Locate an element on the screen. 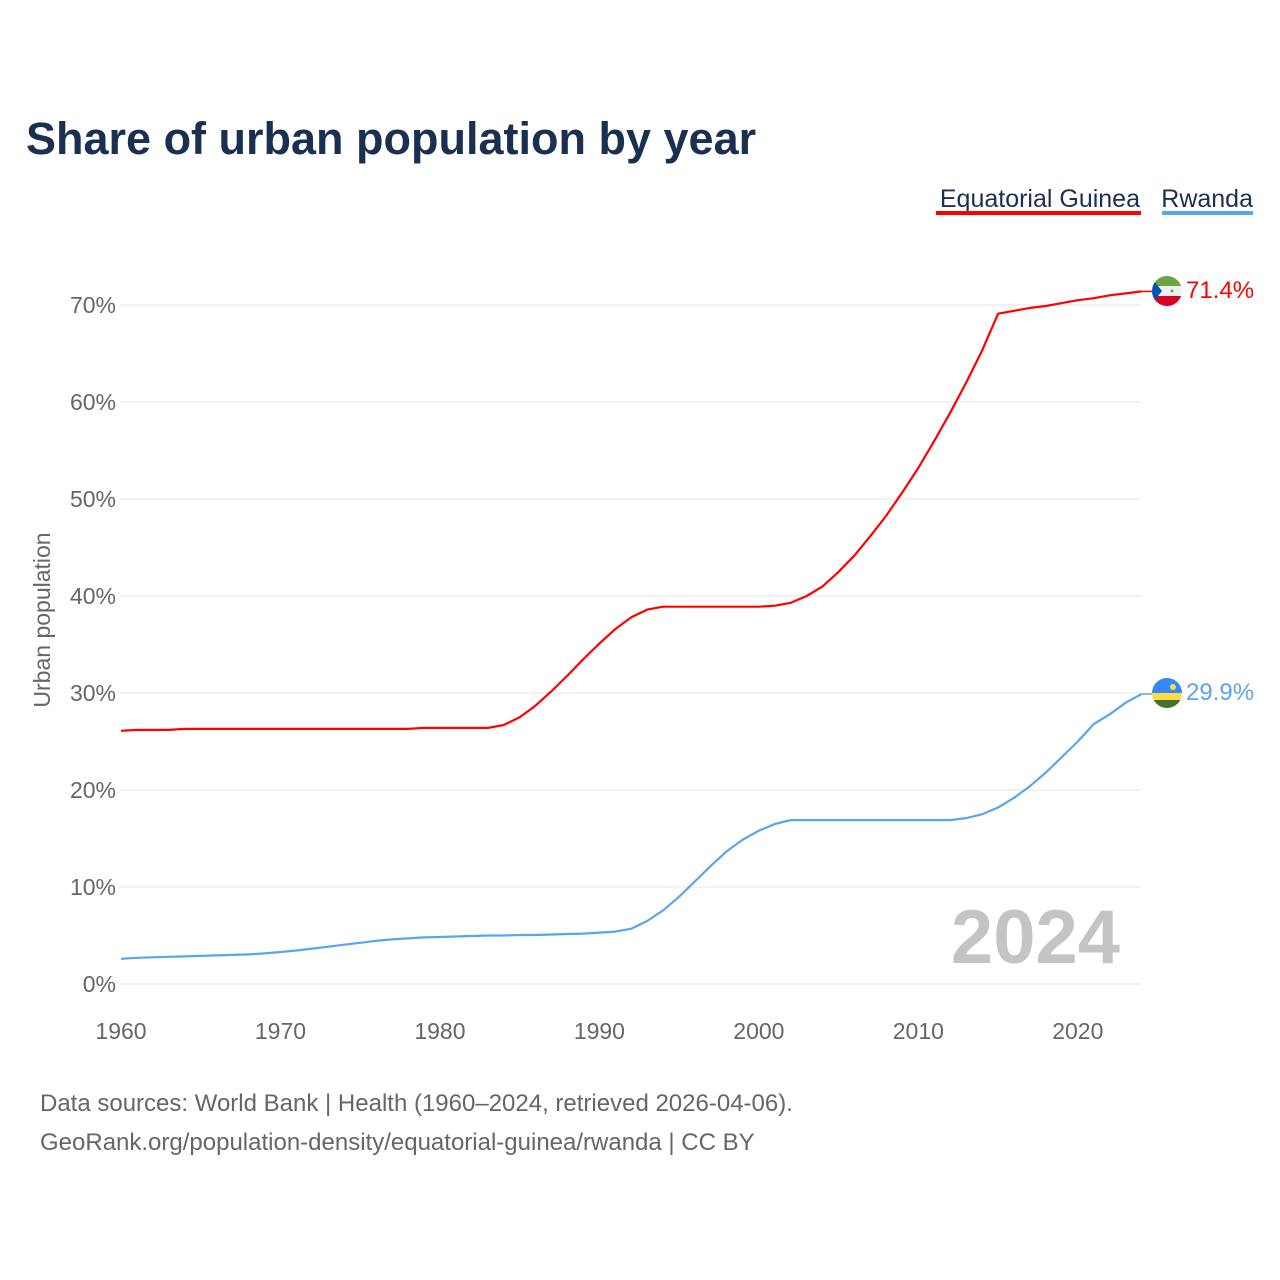 This screenshot has height=1280, width=1280. y-tick-label: 60% is located at coordinates (93, 402).